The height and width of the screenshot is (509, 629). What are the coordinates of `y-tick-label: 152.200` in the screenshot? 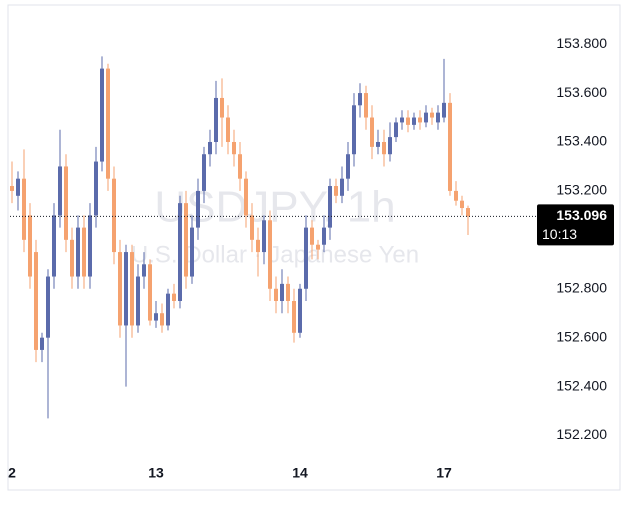 It's located at (581, 434).